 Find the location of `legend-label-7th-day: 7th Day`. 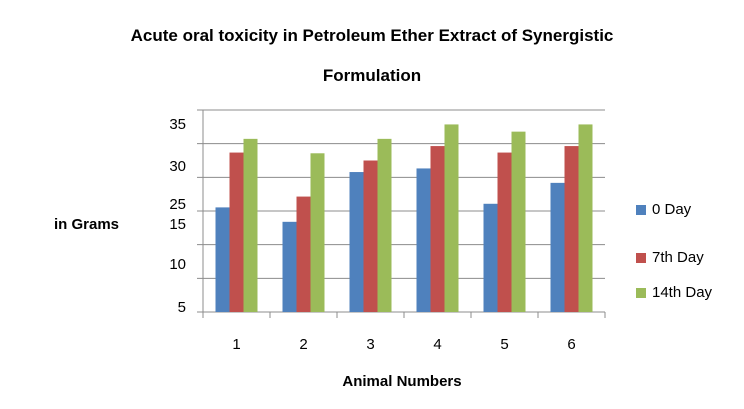

legend-label-7th-day: 7th Day is located at coordinates (678, 257).